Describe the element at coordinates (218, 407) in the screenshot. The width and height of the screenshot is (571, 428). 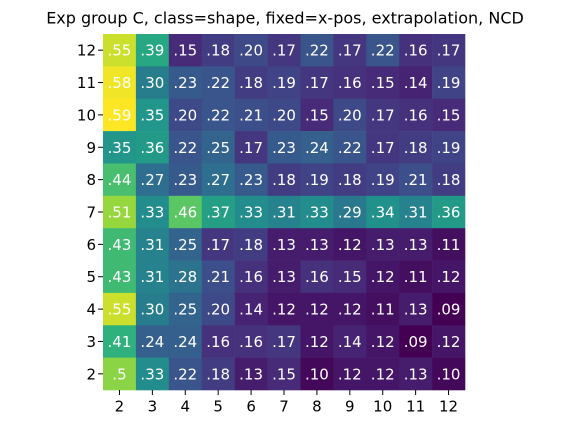
I see `x-tick-label: 5` at that location.